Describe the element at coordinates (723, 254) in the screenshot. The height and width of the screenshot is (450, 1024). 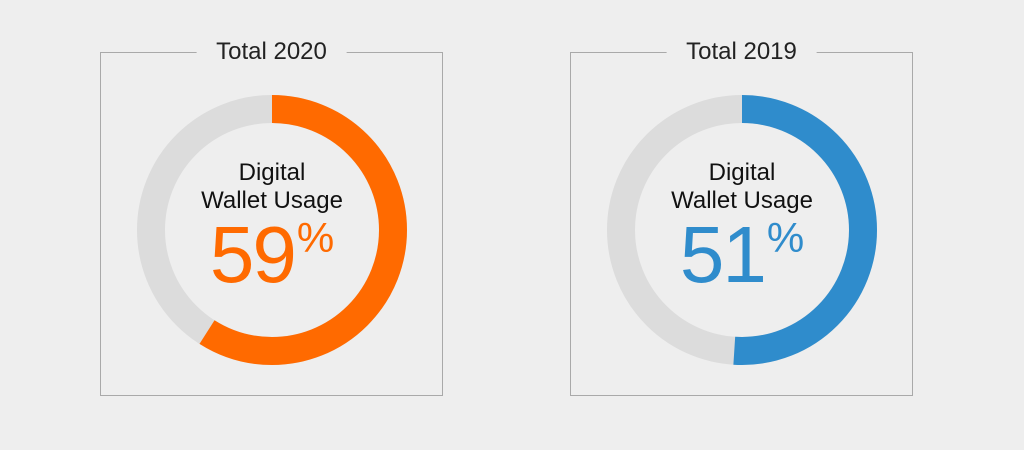
I see `percentage-number: 51` at that location.